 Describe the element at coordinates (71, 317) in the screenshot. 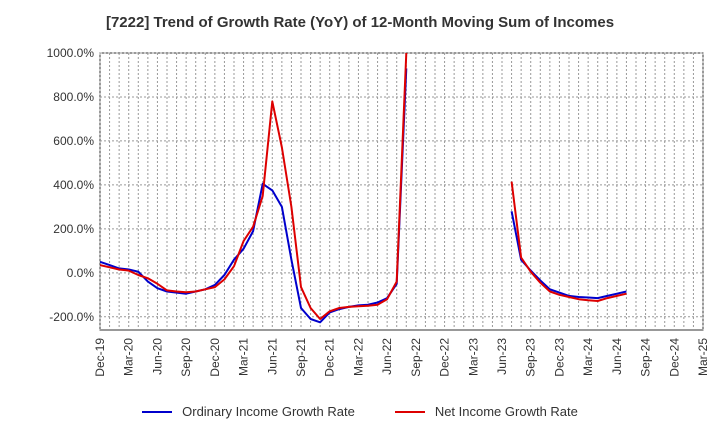

I see `y-tick-label: -200.0%` at that location.